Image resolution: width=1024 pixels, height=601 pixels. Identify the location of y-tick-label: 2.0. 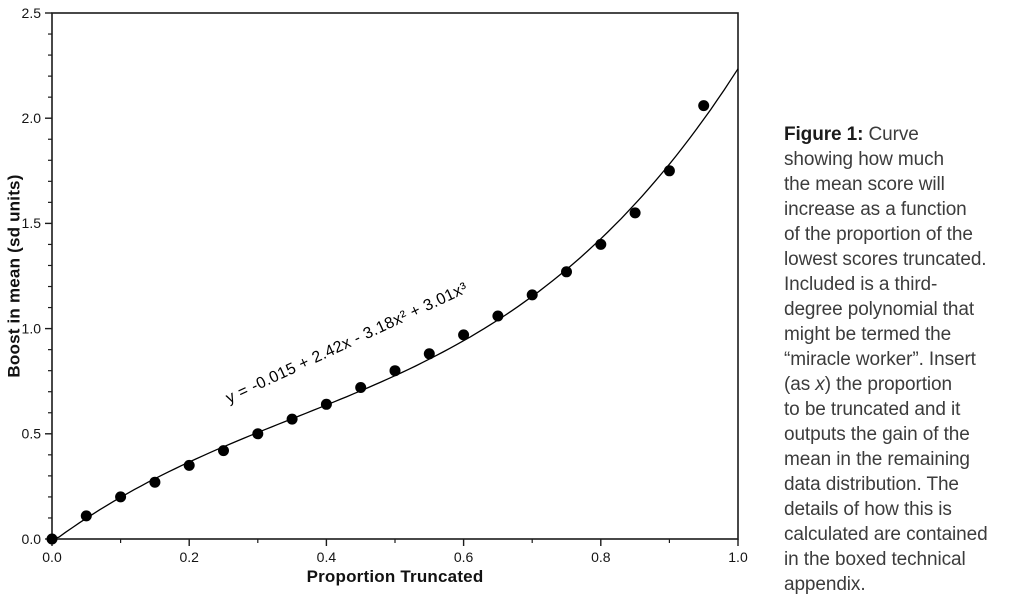
(32, 118).